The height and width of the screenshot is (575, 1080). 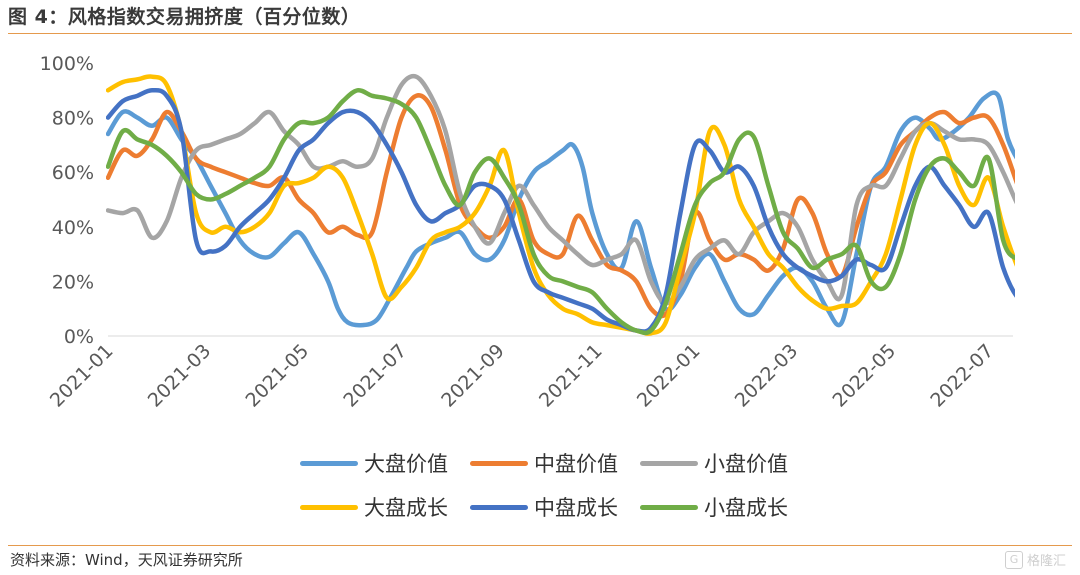 I want to click on x-tick-label: 2022-01, so click(x=669, y=376).